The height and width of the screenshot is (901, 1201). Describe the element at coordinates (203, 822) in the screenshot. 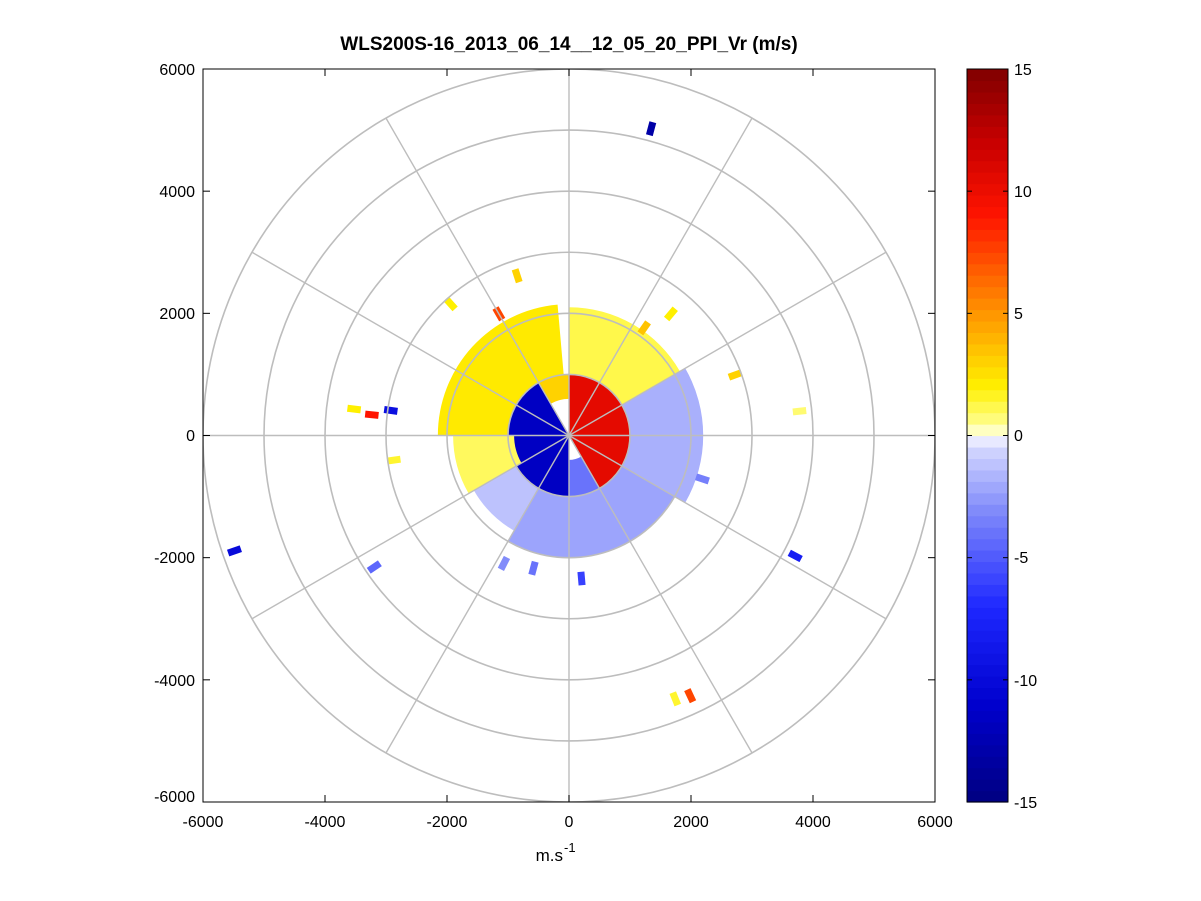

I see `x-tick-label: -6000` at that location.